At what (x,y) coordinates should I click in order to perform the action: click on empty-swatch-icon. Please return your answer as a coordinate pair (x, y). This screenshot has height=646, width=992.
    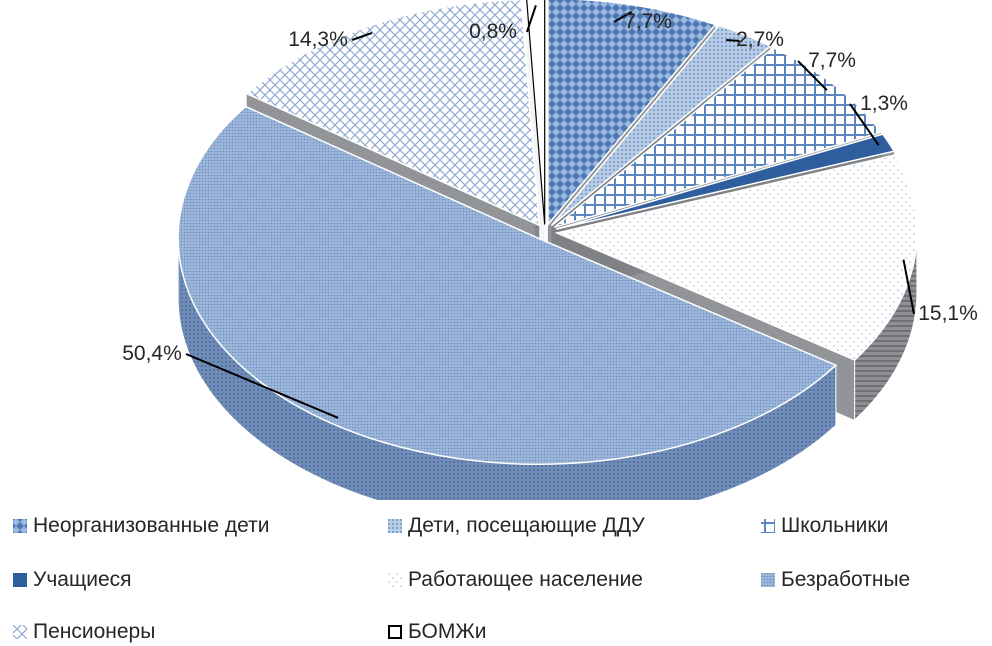
    Looking at the image, I should click on (395, 632).